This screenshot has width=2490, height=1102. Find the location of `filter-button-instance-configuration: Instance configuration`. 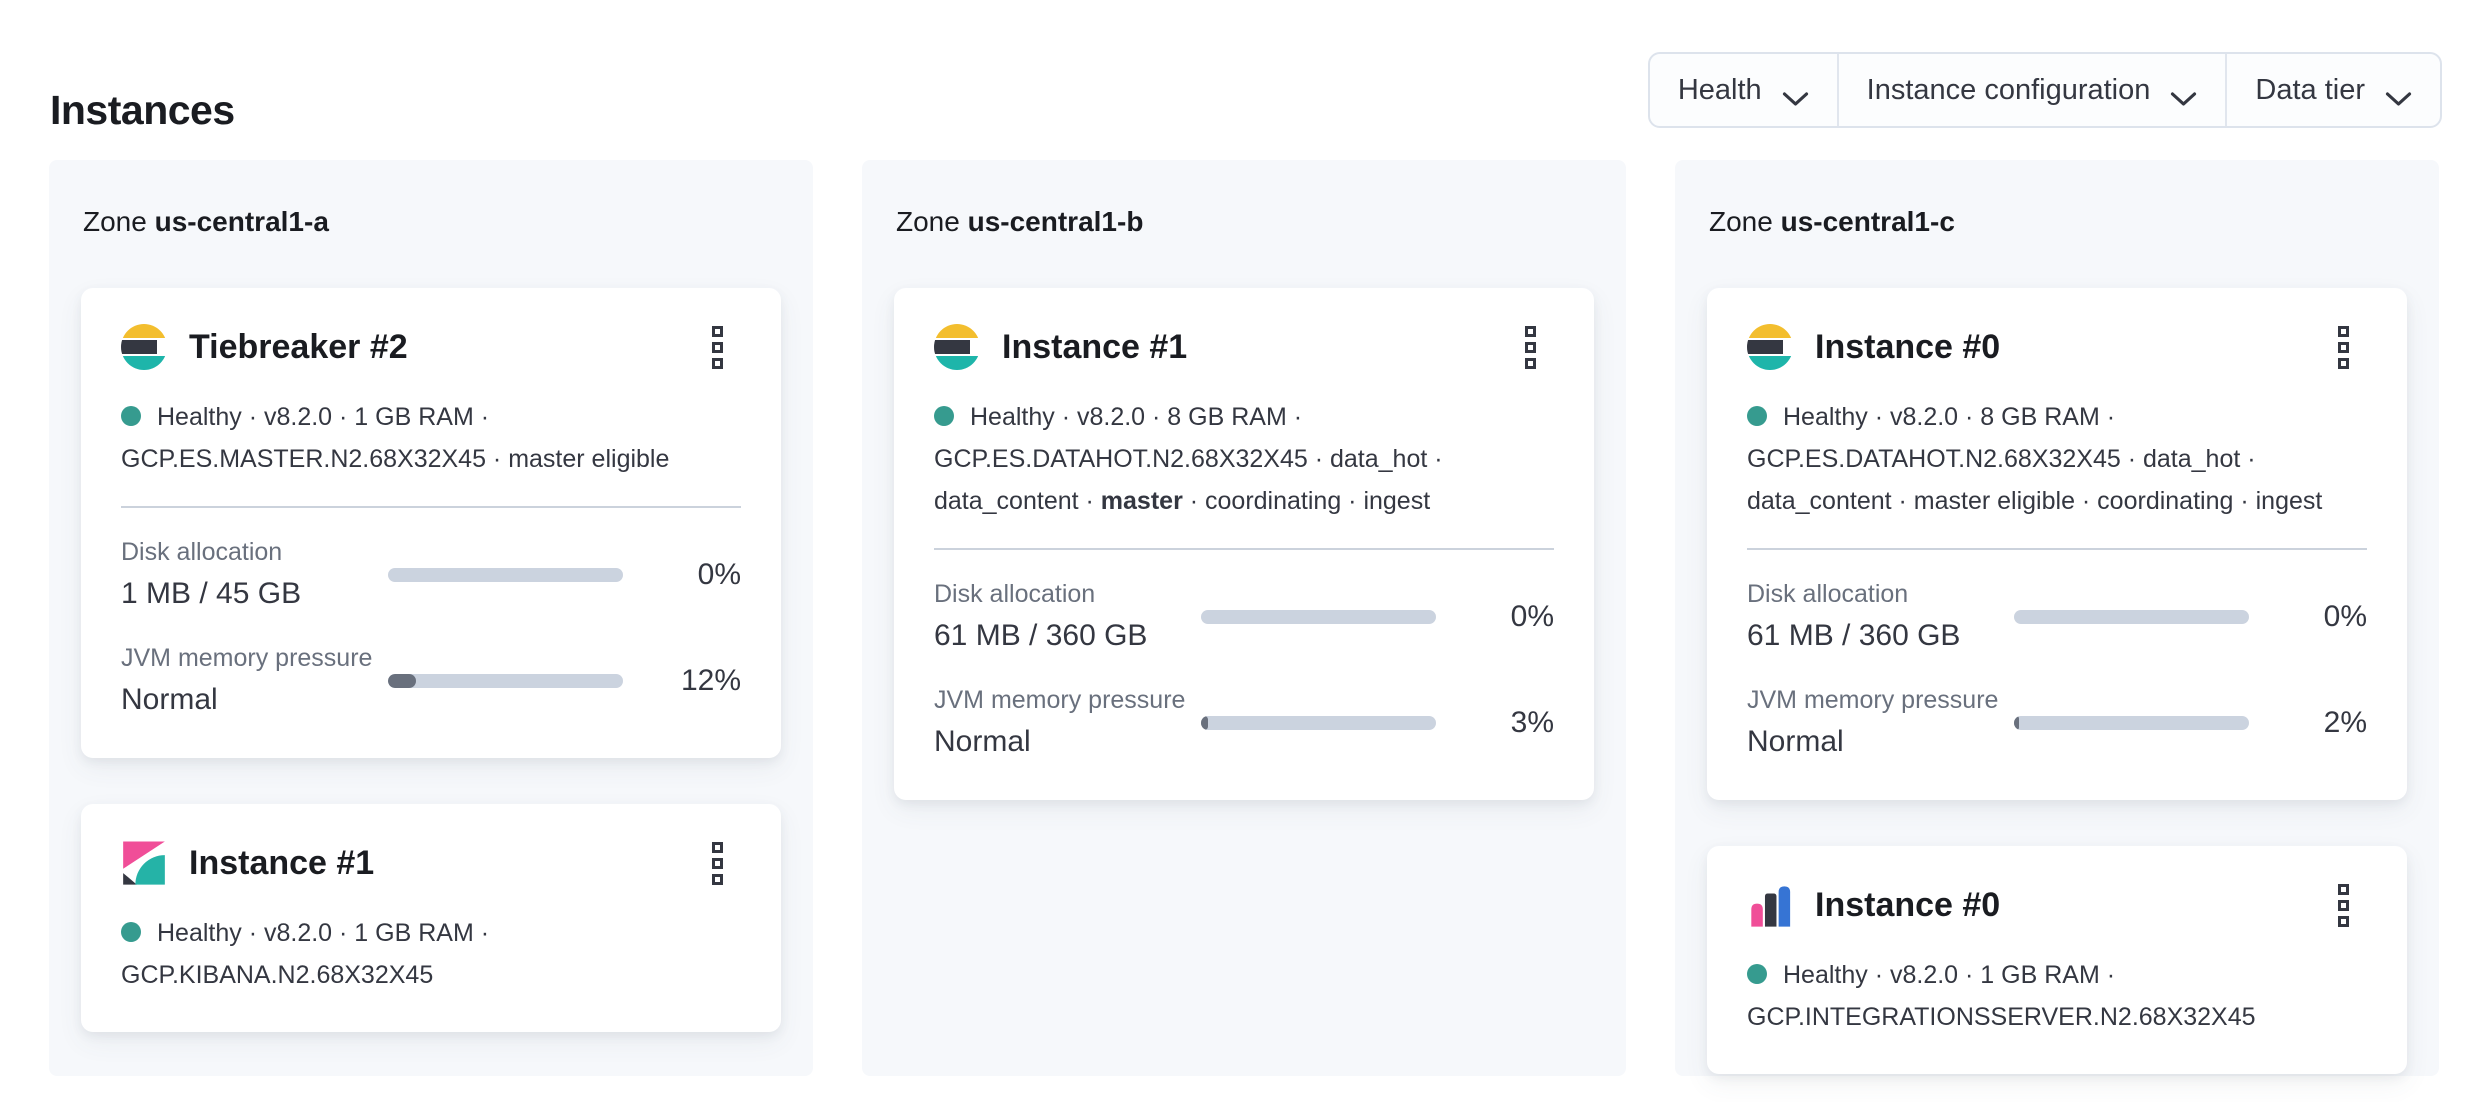

filter-button-instance-configuration: Instance configuration is located at coordinates (2031, 90).